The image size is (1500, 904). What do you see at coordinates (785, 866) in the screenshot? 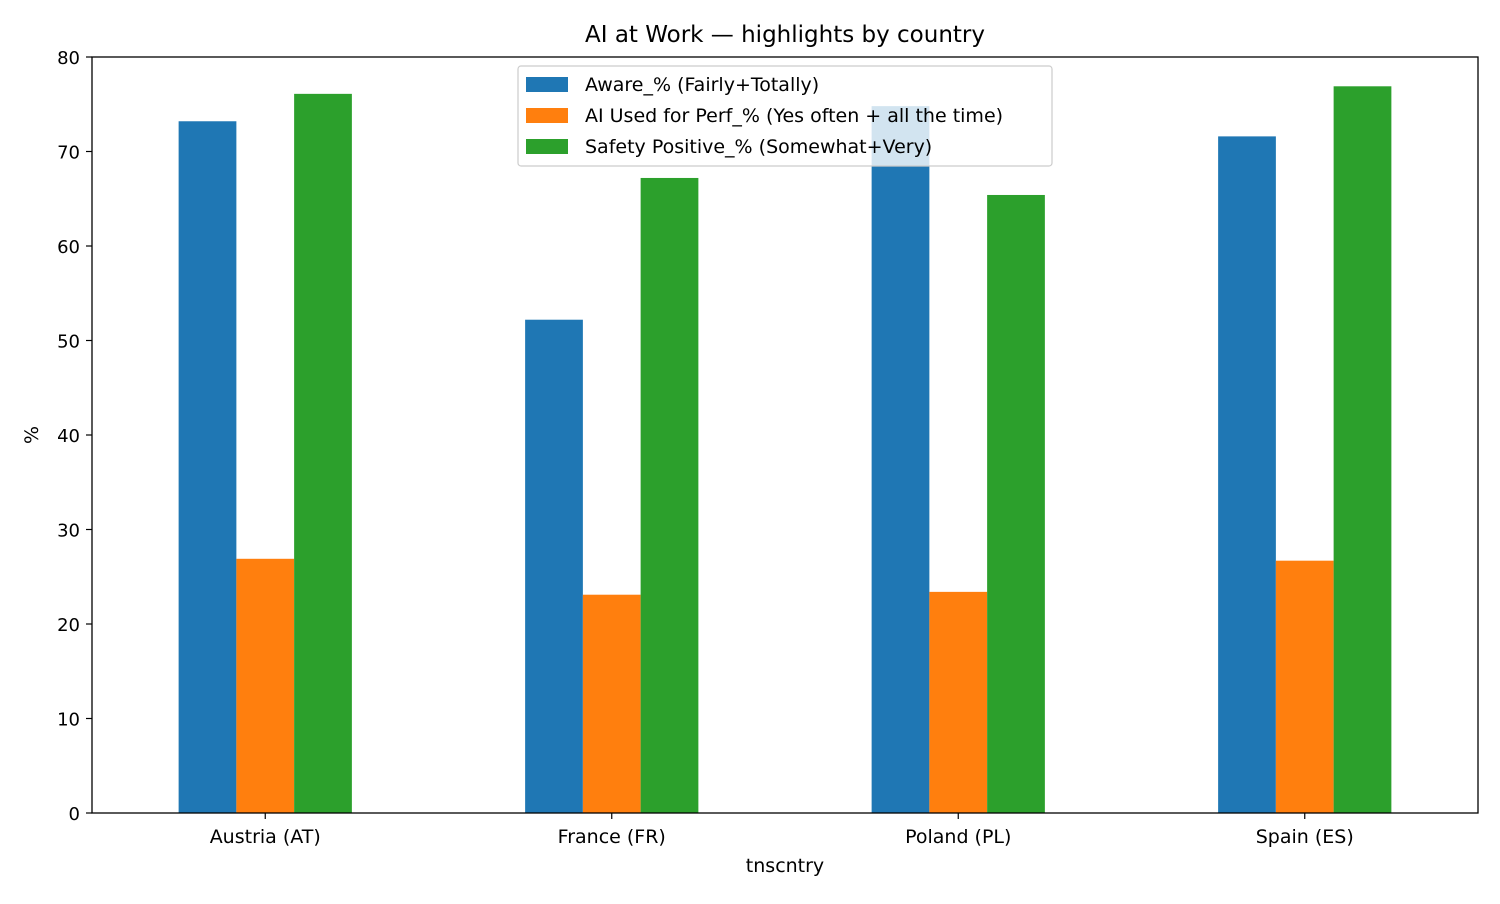
I see `x-axis-label: tnscntry` at bounding box center [785, 866].